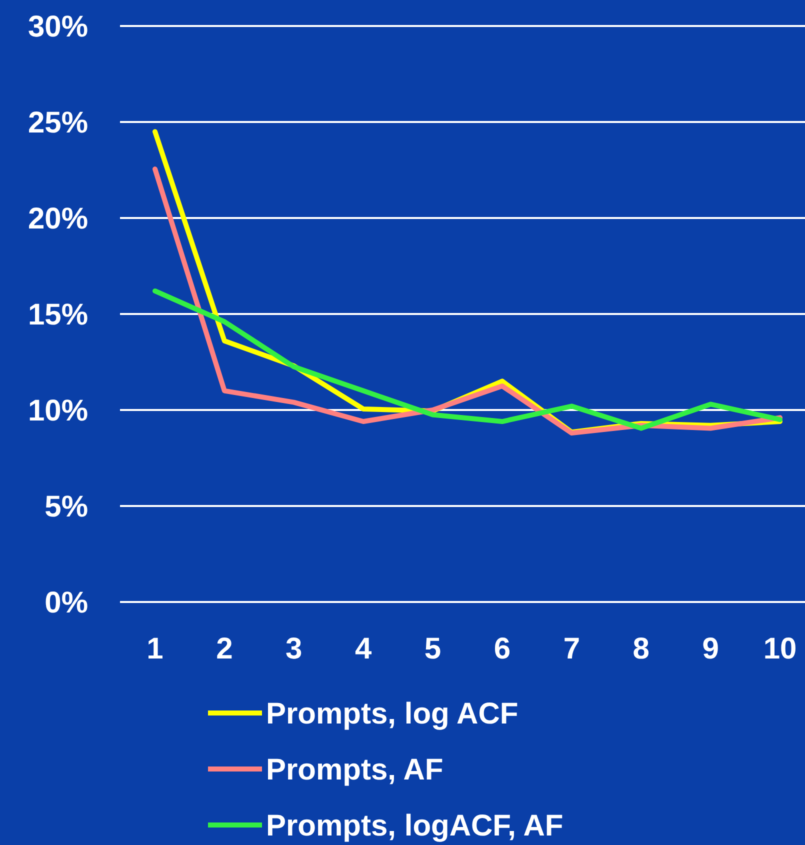  I want to click on y-tick-label: 5%, so click(66, 507).